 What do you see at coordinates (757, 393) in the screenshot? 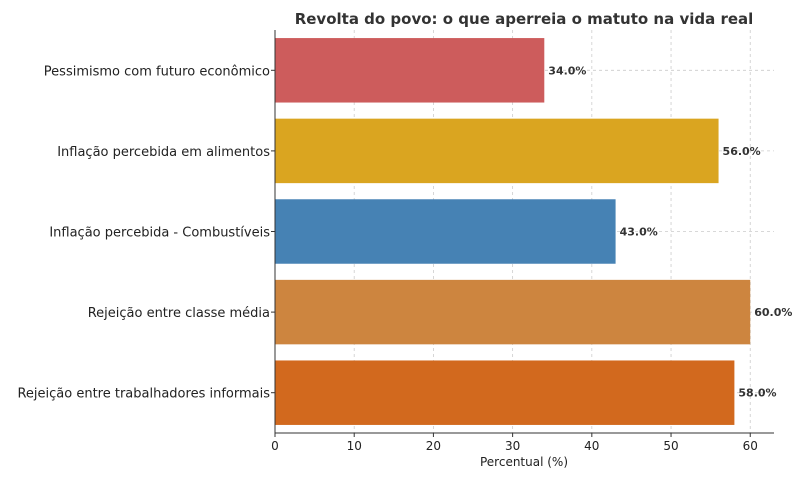
I see `bar-value-label: 58.0%` at bounding box center [757, 393].